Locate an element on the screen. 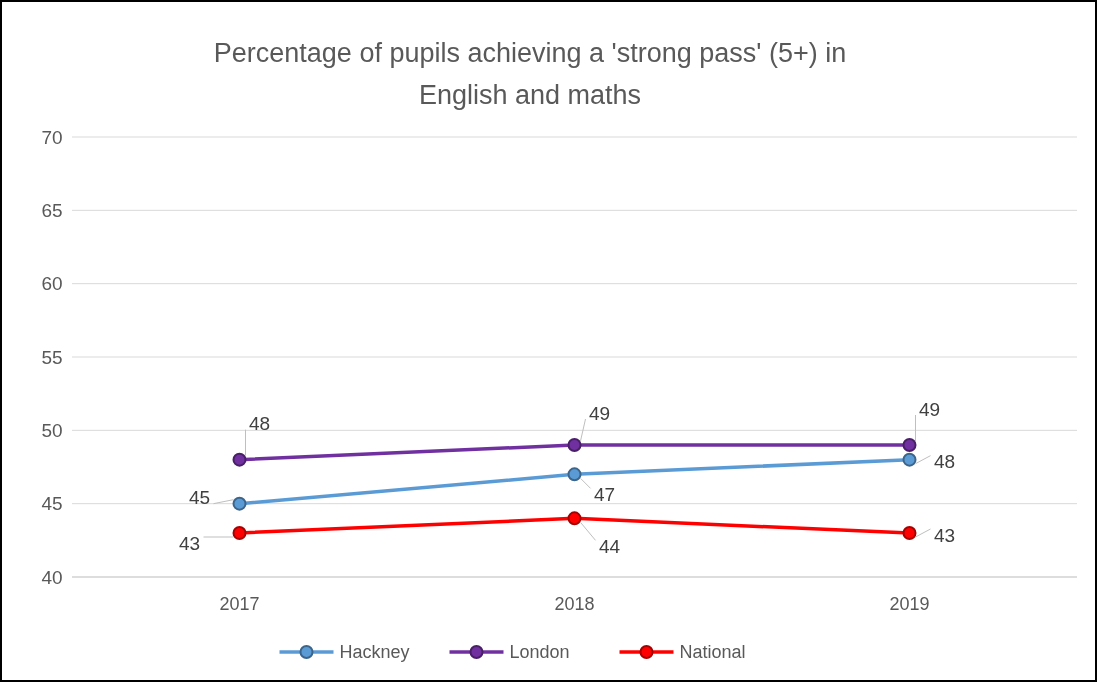 This screenshot has height=682, width=1097. y-tick-label: 45 is located at coordinates (52, 504).